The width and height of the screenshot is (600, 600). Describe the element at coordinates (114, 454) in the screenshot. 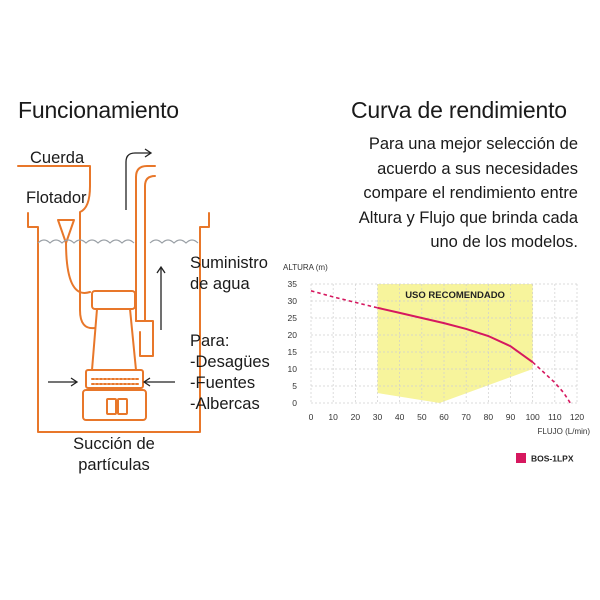

I see `label-succion: Succión de partículas` at that location.